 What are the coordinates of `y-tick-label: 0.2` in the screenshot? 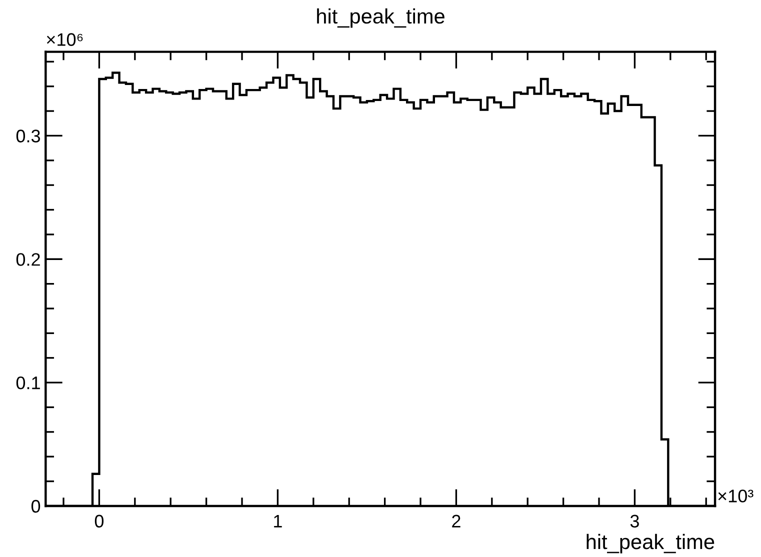 It's located at (28, 259).